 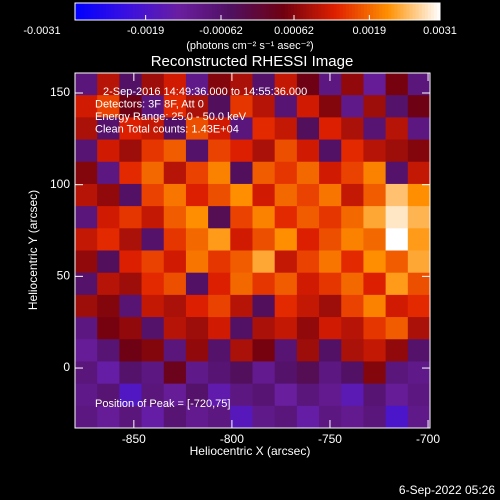 What do you see at coordinates (447, 490) in the screenshot?
I see `timestamp: 6-Sep-2022 05:26` at bounding box center [447, 490].